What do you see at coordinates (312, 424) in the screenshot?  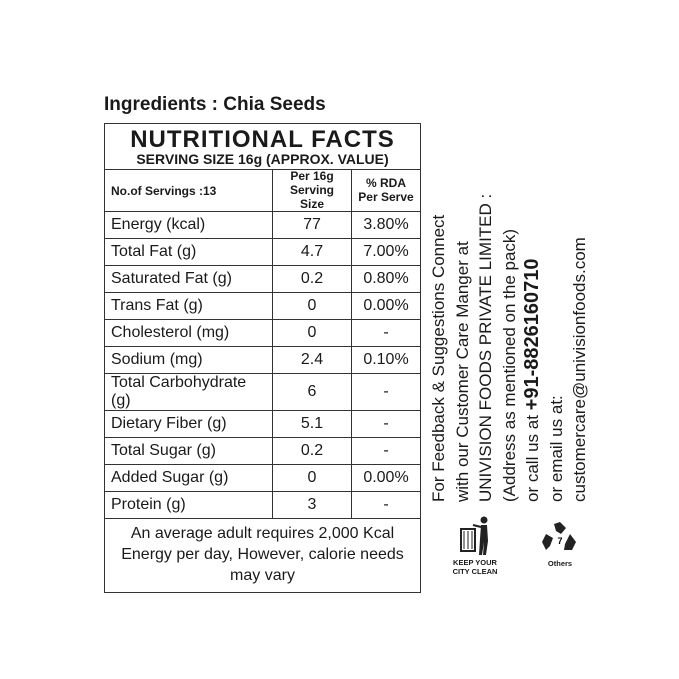 I see `nutrient-value: 5.1` at bounding box center [312, 424].